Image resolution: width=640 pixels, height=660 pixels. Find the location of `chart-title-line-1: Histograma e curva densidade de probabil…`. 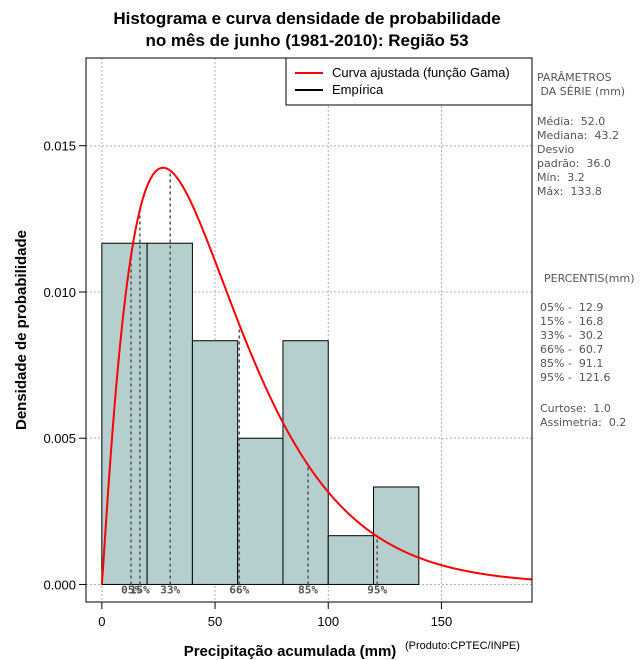

chart-title-line-1: Histograma e curva densidade de probabil… is located at coordinates (306, 18).